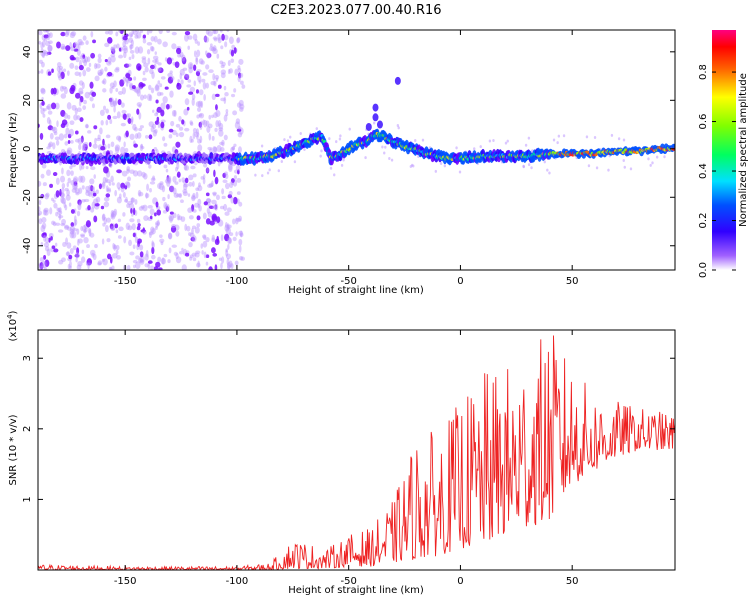 This screenshot has width=750, height=604. Describe the element at coordinates (572, 281) in the screenshot. I see `x-tick-label: 50` at that location.